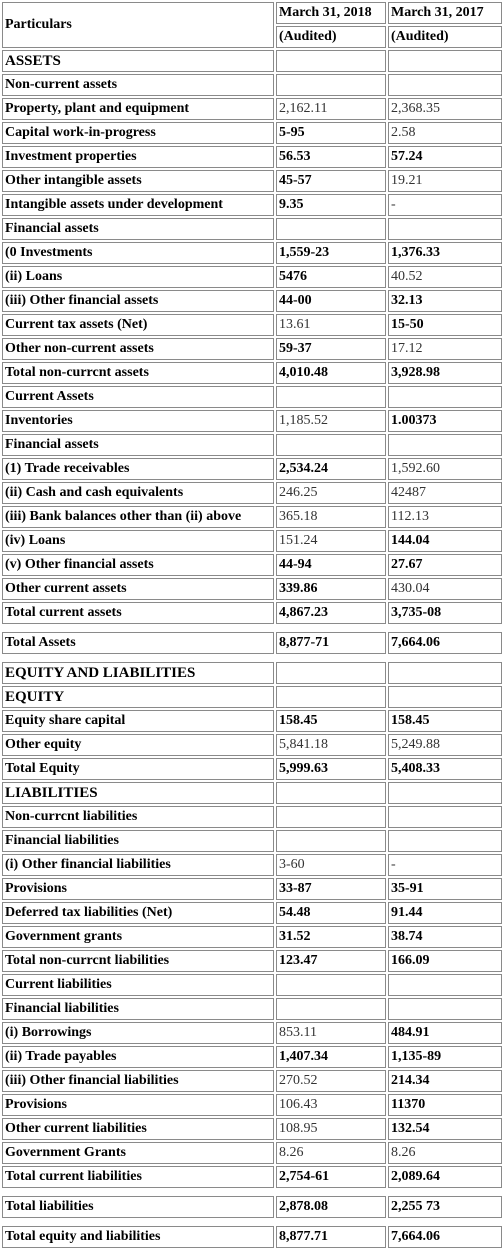  Describe the element at coordinates (331, 1033) in the screenshot. I see `value-2018: 853.11` at that location.